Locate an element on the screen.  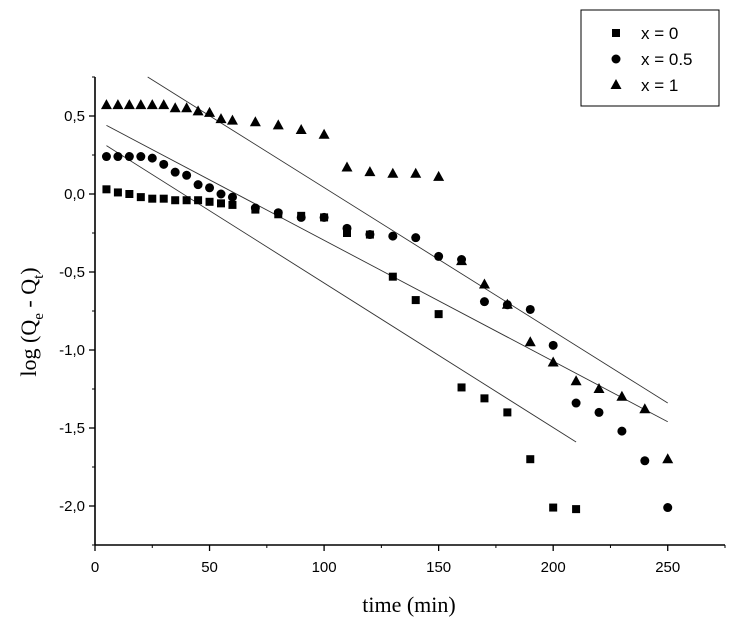
y-tick-label: -2,0 is located at coordinates (72, 506).